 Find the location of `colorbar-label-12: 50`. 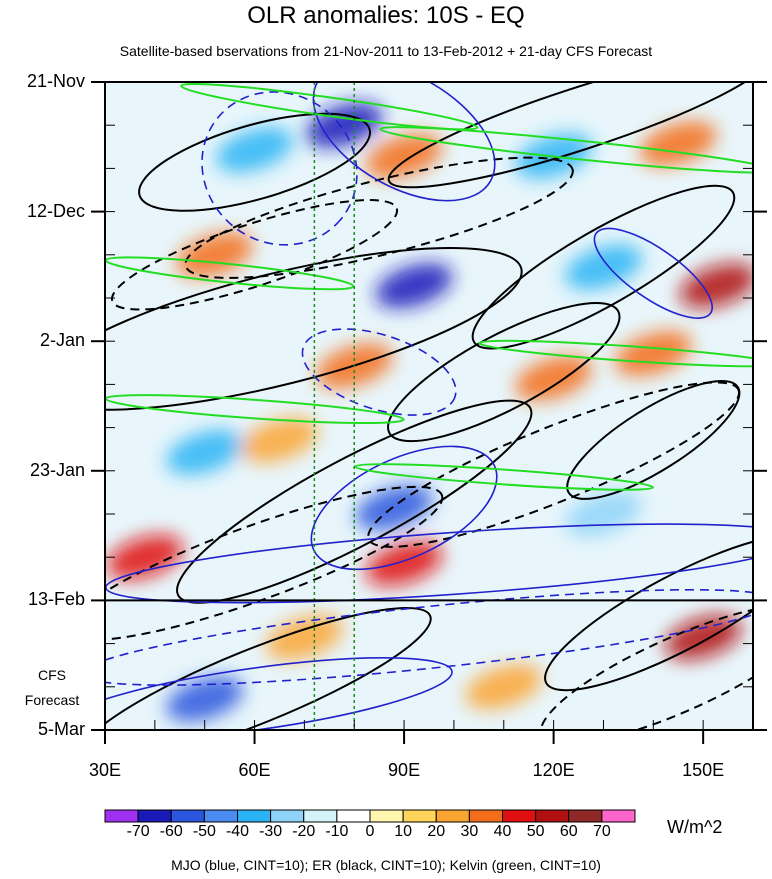

colorbar-label-12: 50 is located at coordinates (535, 831).